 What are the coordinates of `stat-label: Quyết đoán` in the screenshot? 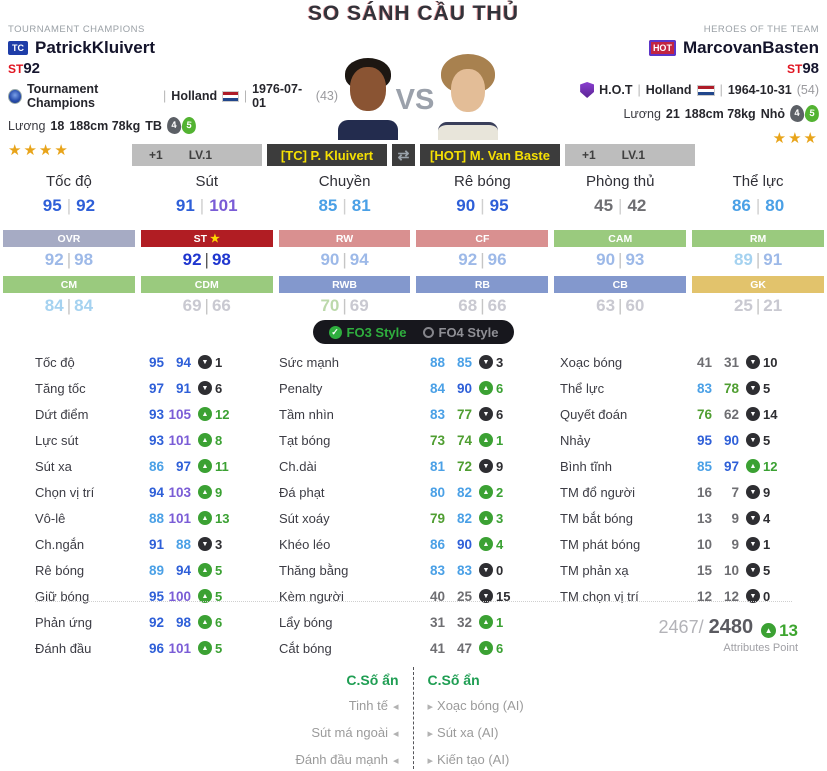 It's located at (594, 414).